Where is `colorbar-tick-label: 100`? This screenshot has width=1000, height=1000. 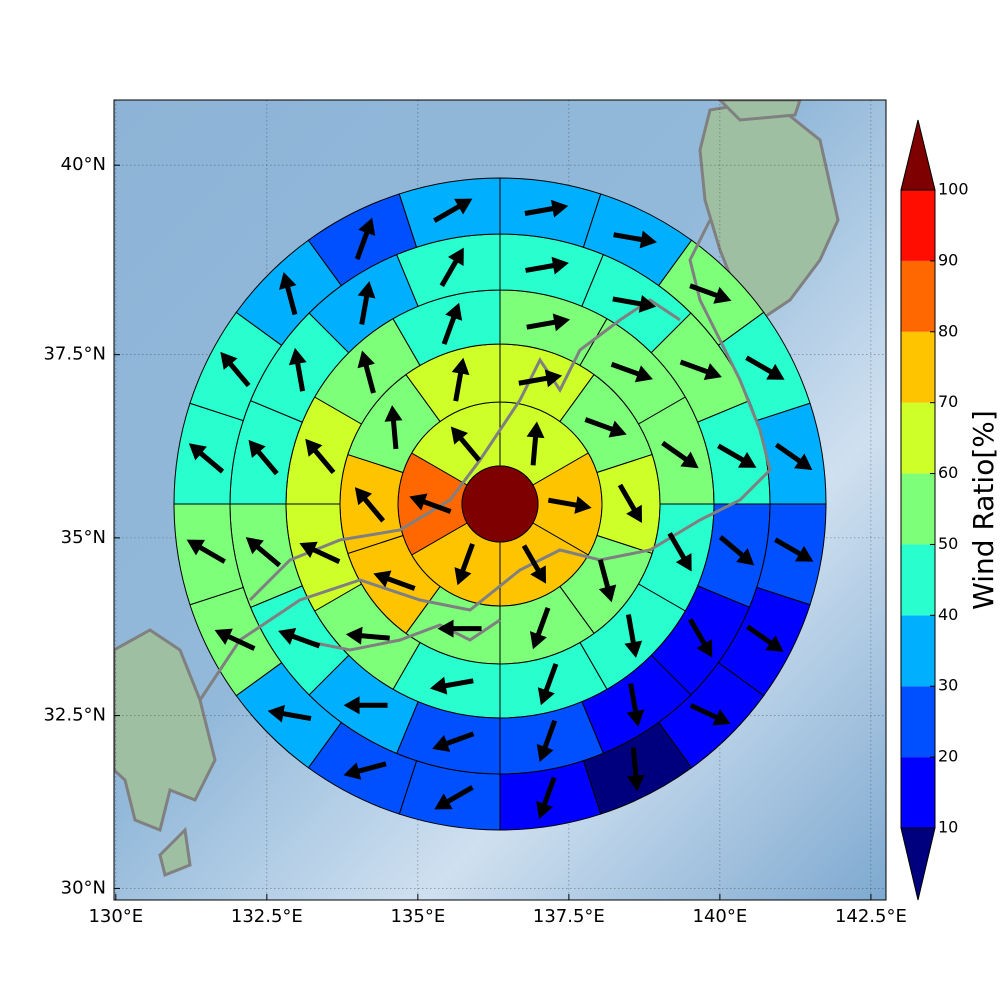
colorbar-tick-label: 100 is located at coordinates (953, 189).